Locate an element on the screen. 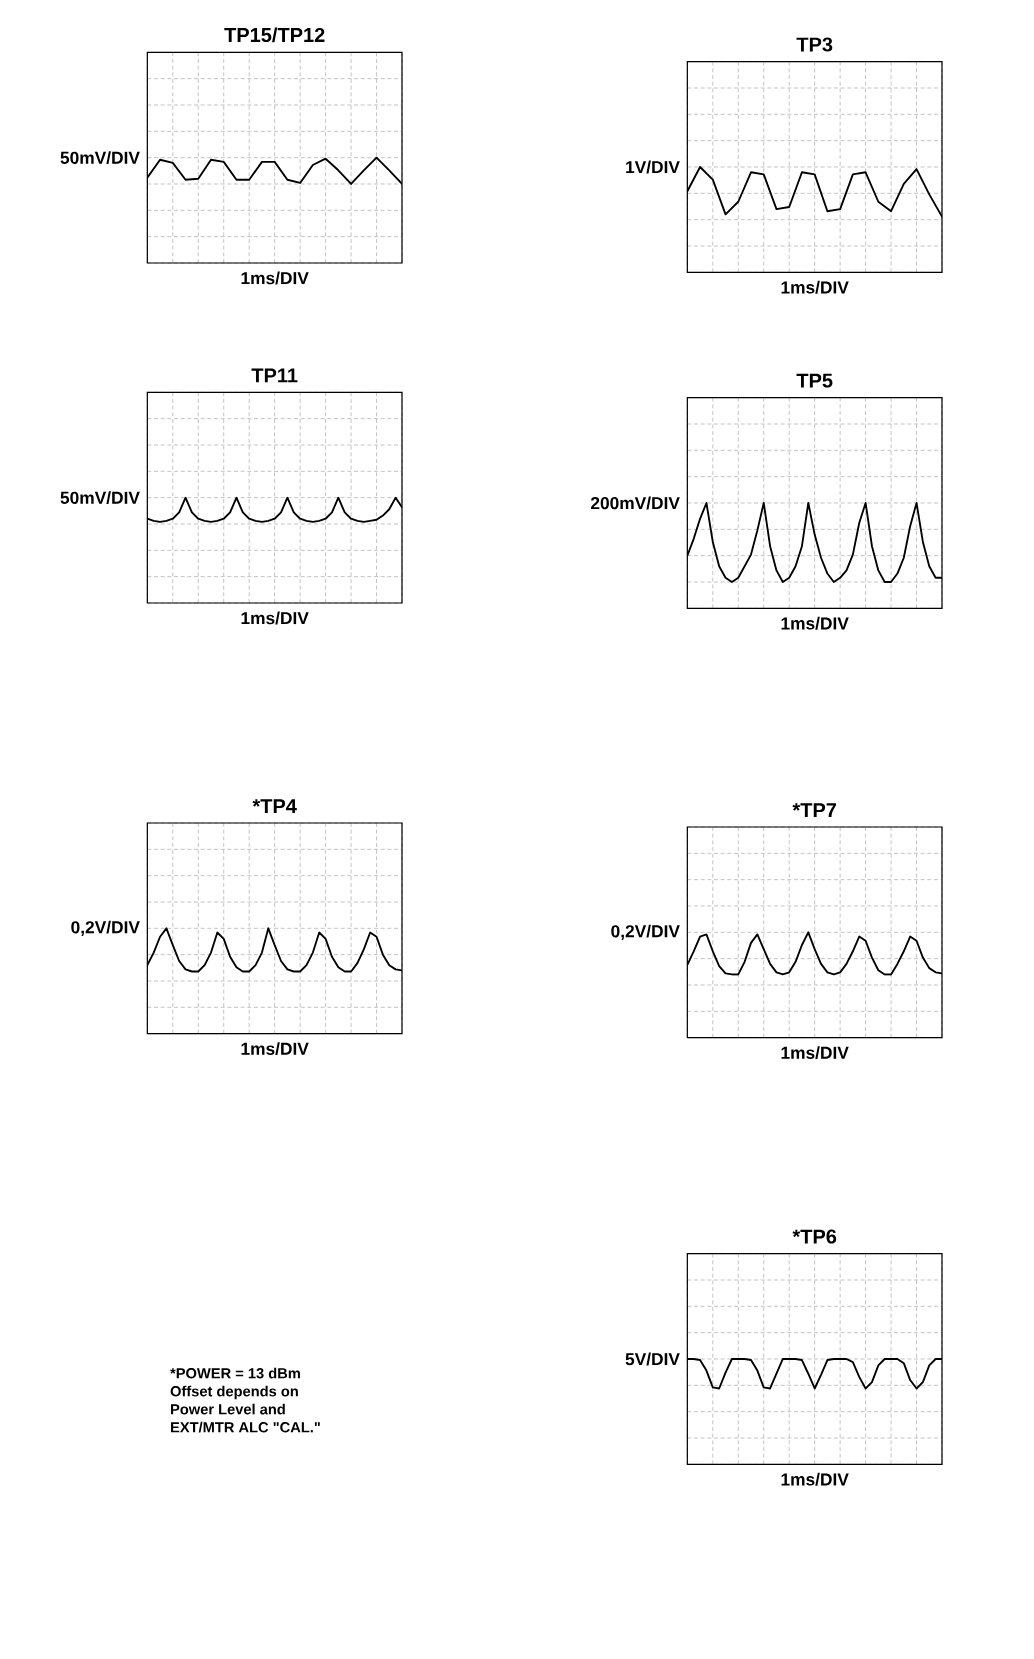 The height and width of the screenshot is (1659, 1034). chart-title: *TP4 is located at coordinates (274, 806).